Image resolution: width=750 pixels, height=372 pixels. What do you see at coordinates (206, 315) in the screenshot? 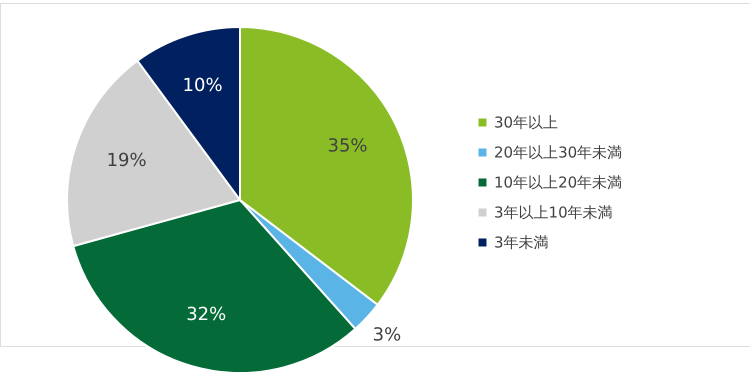
I see `data-label: 32%` at bounding box center [206, 315].